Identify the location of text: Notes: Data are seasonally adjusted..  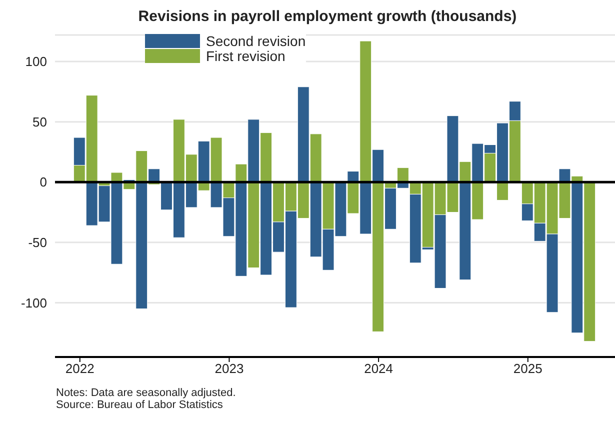
(146, 393).